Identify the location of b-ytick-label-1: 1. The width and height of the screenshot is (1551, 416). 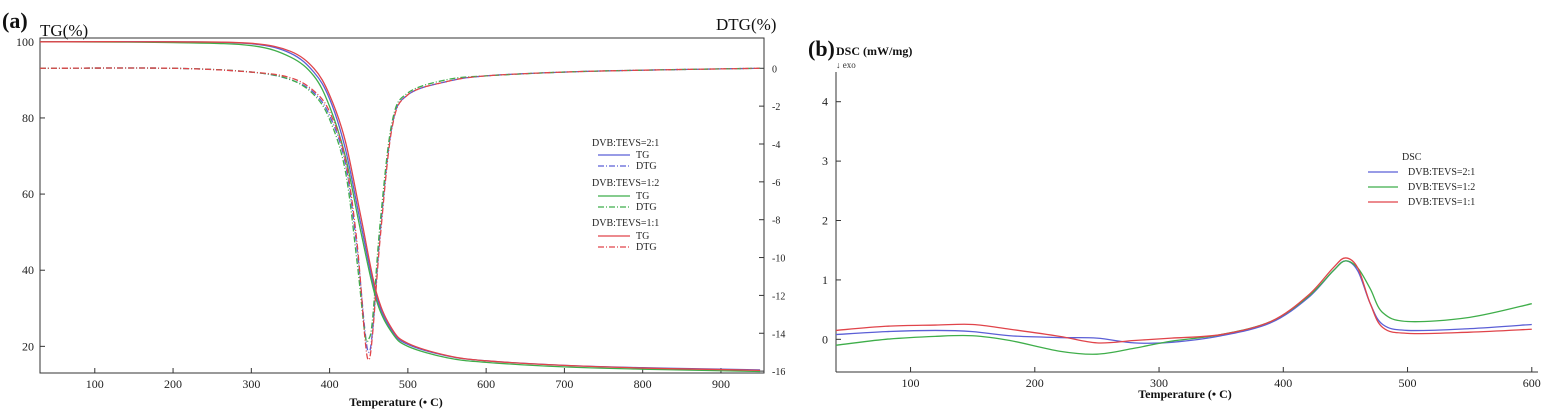
(825, 280).